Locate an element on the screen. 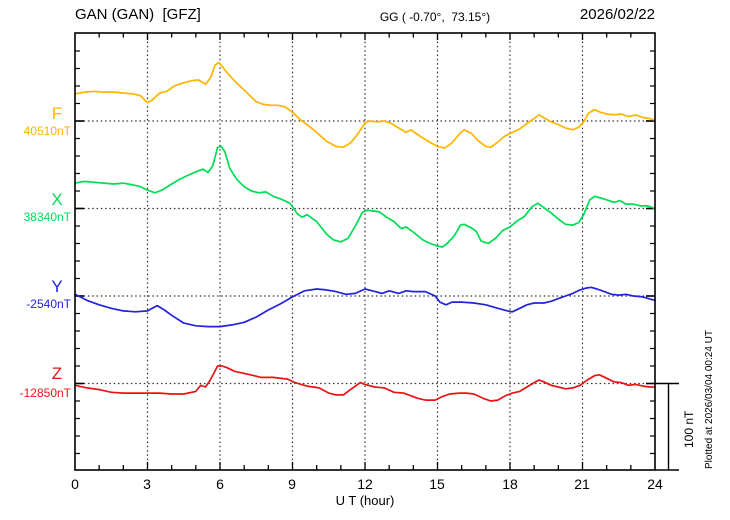 This screenshot has height=520, width=730. channel-baseline-z: -12850nT is located at coordinates (45, 393).